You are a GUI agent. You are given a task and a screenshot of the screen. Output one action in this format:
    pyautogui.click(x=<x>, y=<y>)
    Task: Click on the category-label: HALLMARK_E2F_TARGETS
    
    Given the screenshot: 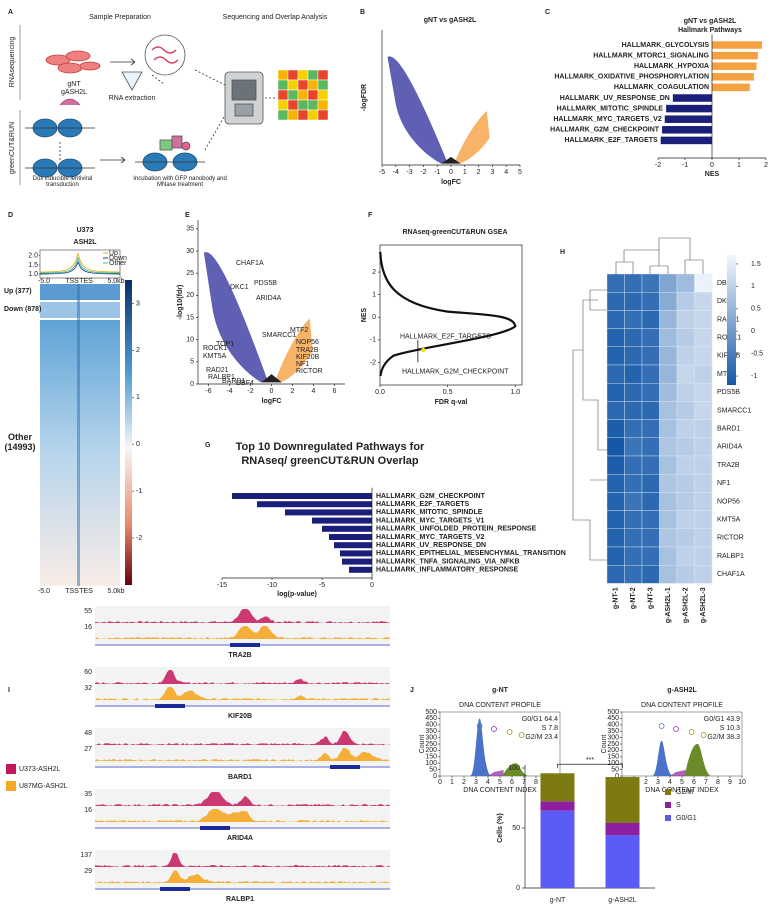 What is the action you would take?
    pyautogui.click(x=611, y=140)
    